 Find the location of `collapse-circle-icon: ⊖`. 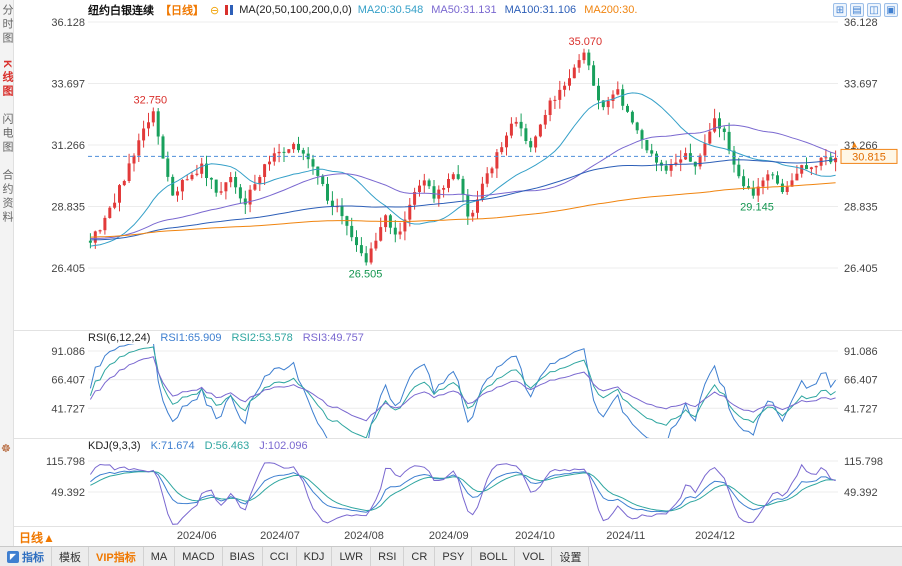

collapse-circle-icon: ⊖ is located at coordinates (215, 10).